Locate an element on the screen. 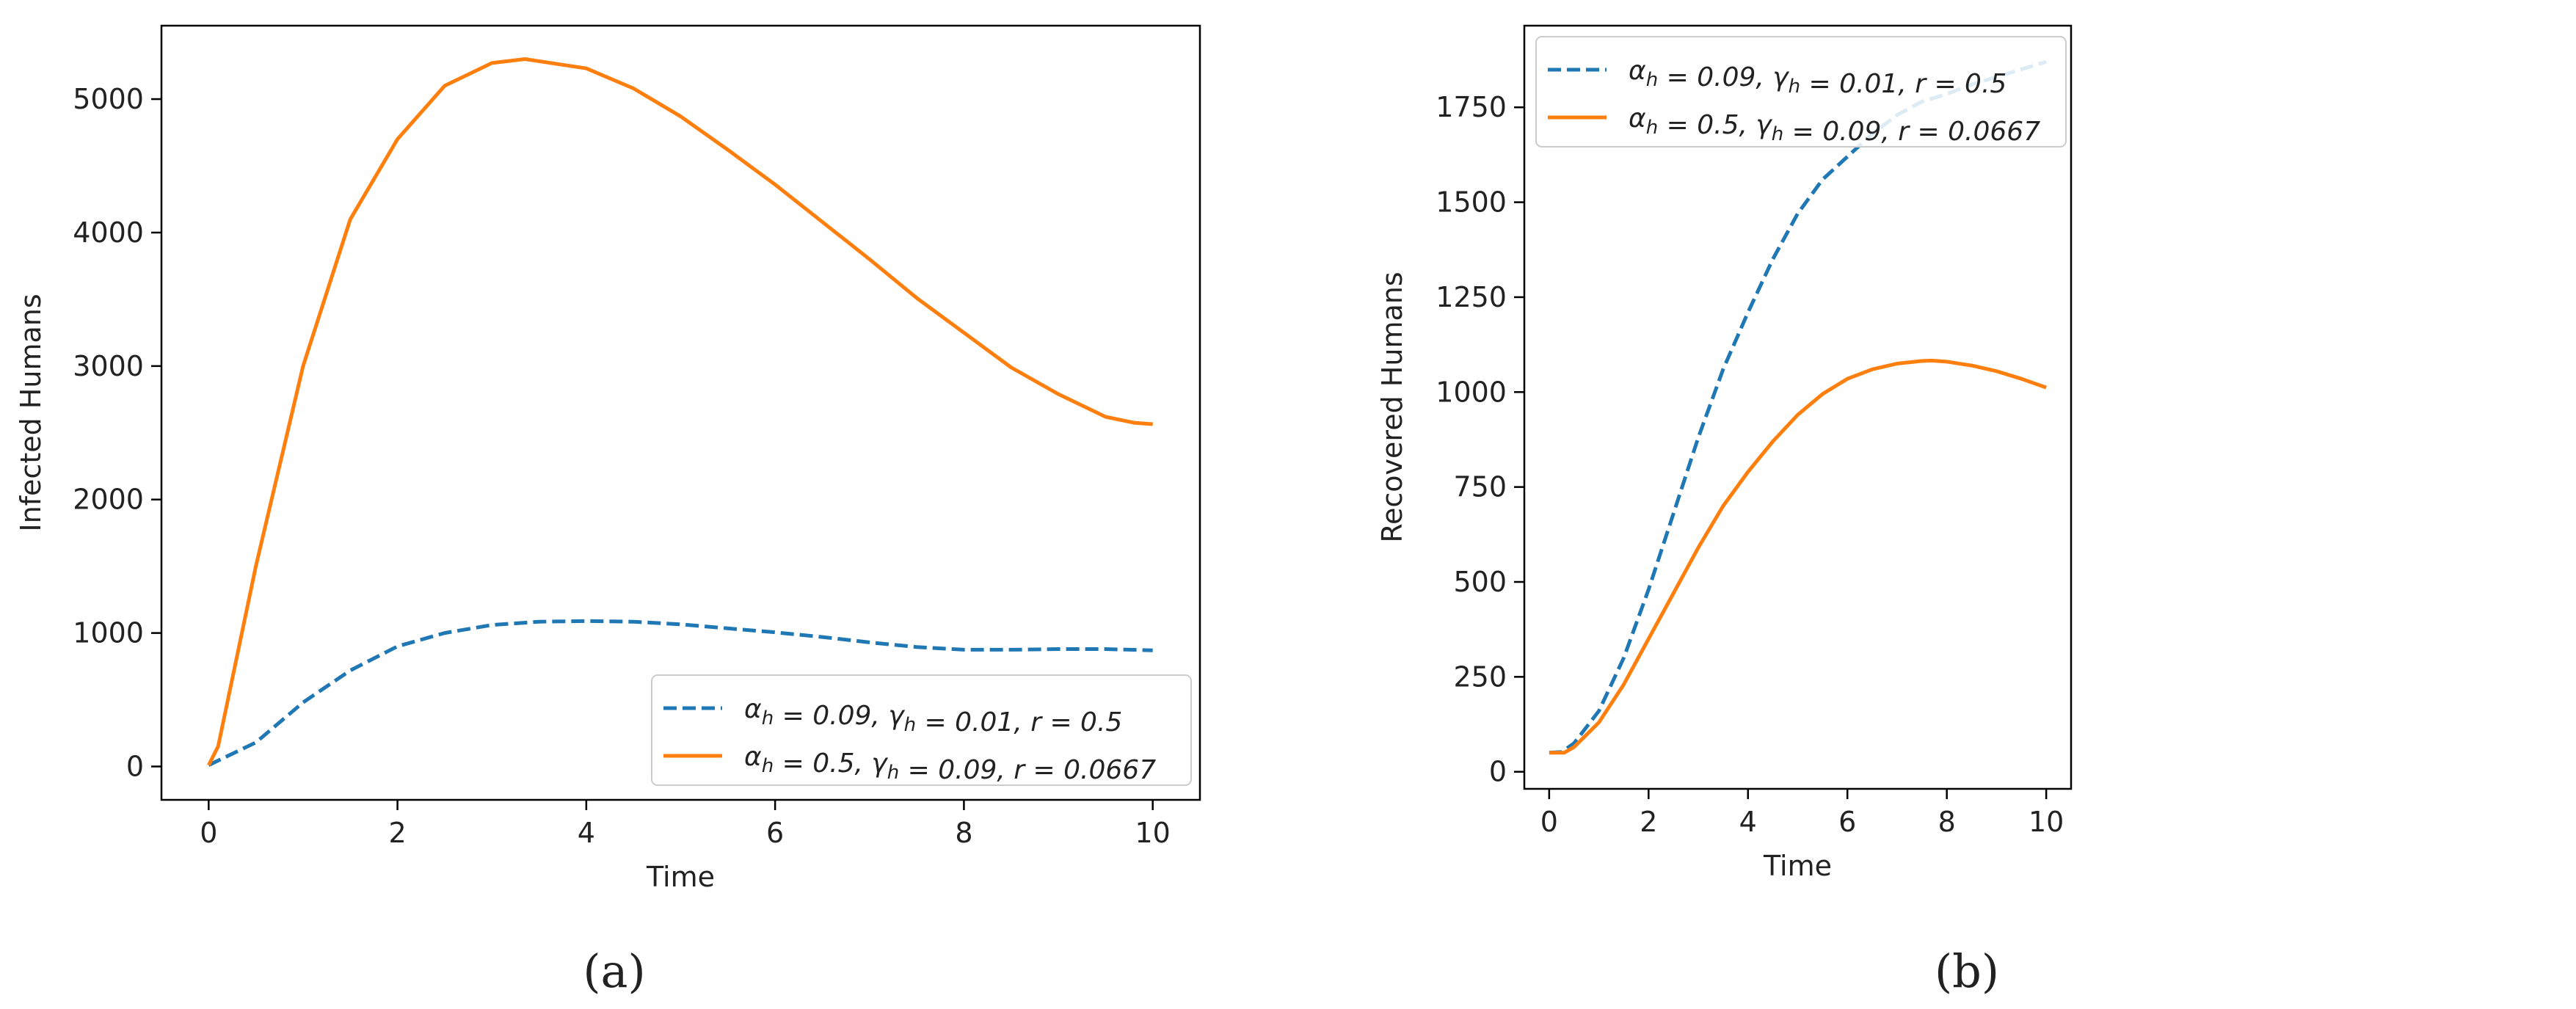  y-tick-label: 1500 is located at coordinates (1471, 202).